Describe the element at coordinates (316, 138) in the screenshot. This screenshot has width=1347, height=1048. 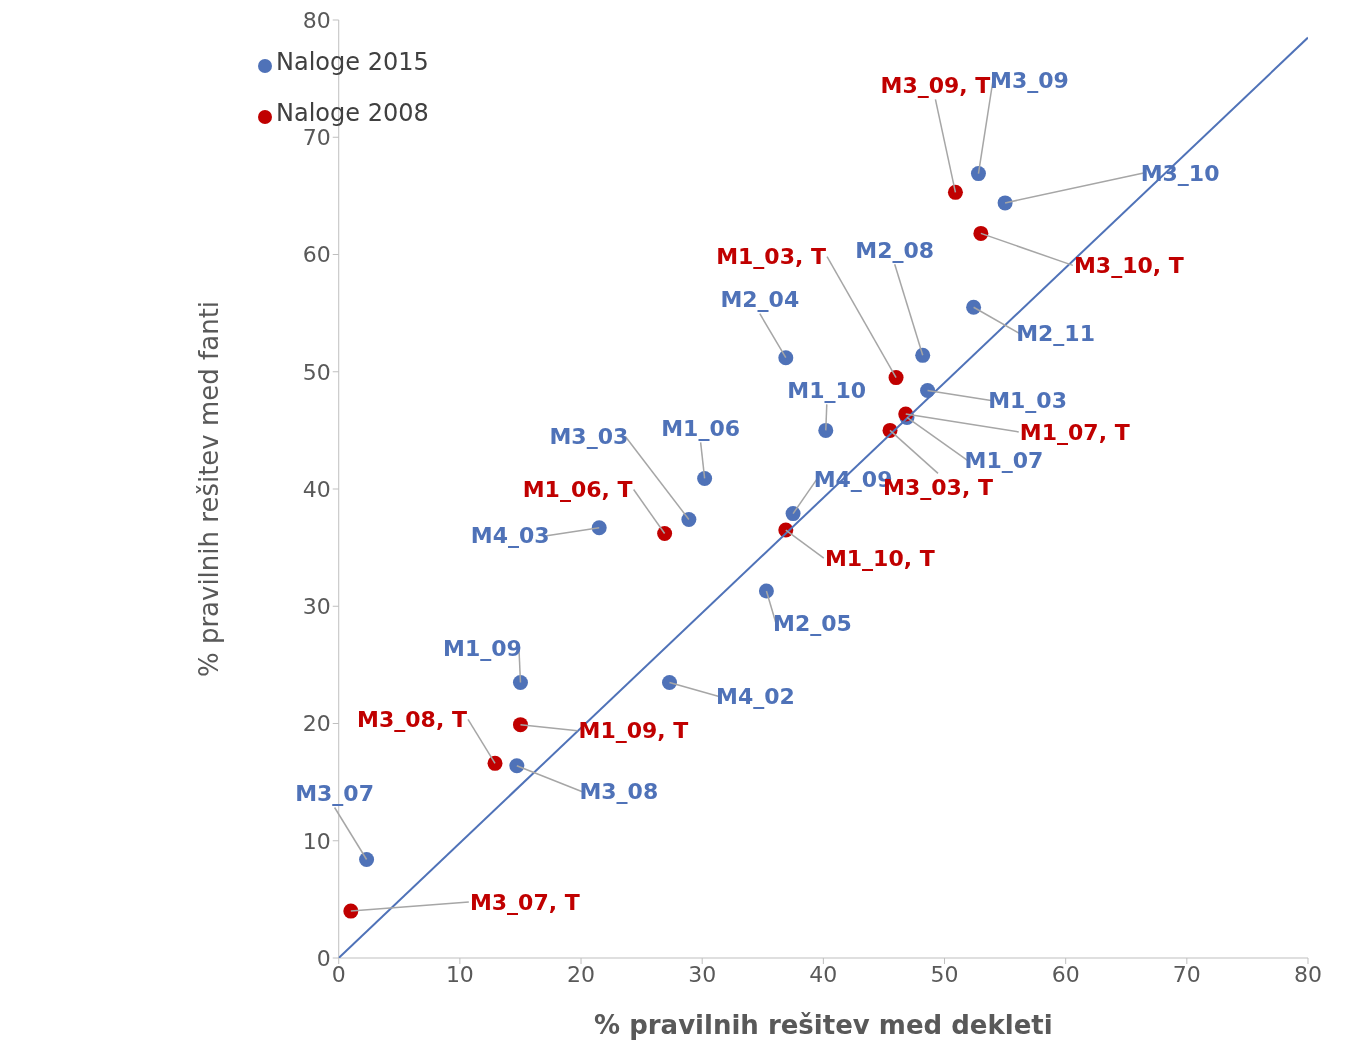
I see `y-tick-label: 70` at that location.